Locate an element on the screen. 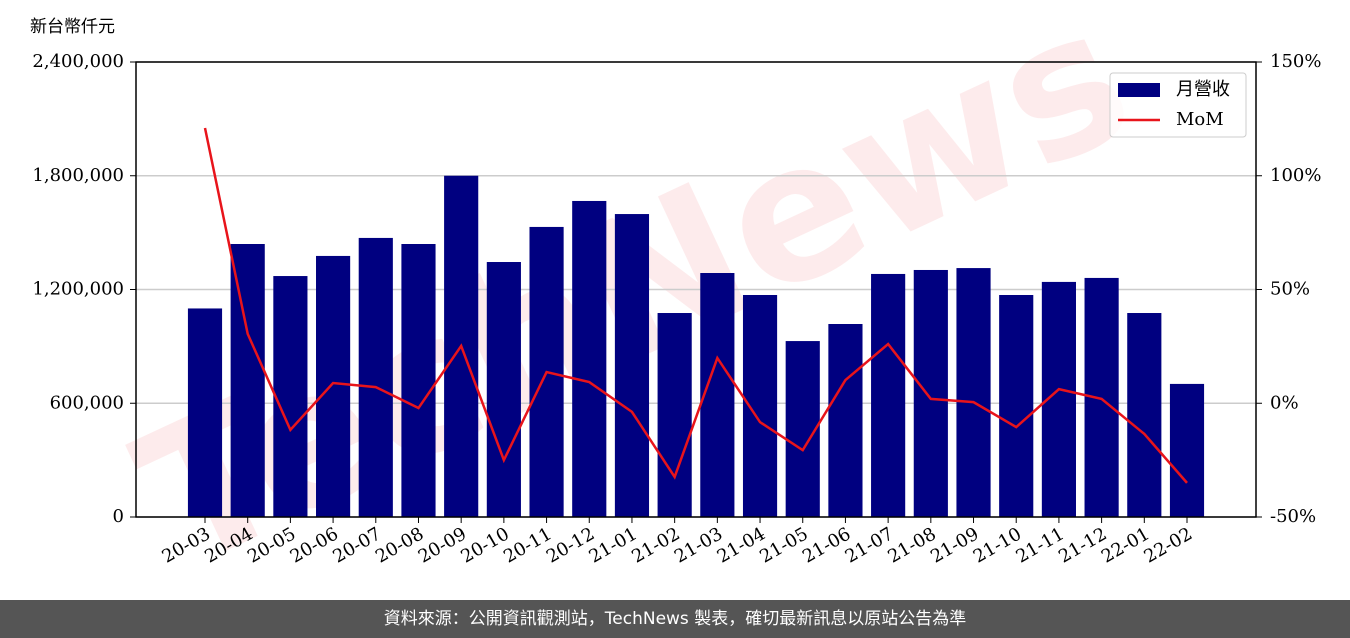 This screenshot has width=1350, height=638. x-tick-label: 21-12 is located at coordinates (1082, 545).